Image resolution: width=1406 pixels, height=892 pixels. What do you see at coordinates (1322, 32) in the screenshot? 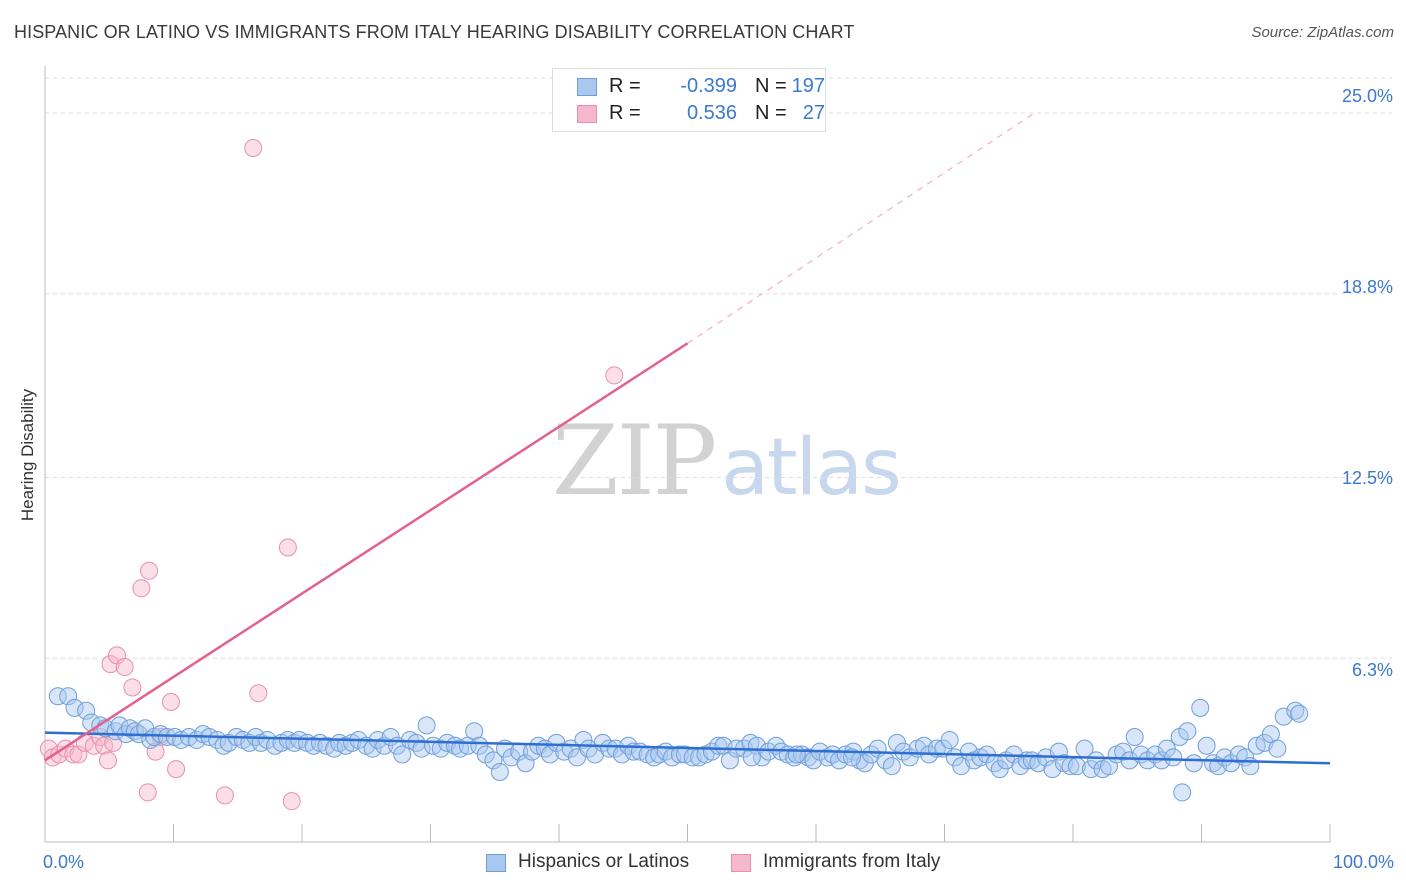
I see `source-credit: Source: ZipAtlas.com` at bounding box center [1322, 32].